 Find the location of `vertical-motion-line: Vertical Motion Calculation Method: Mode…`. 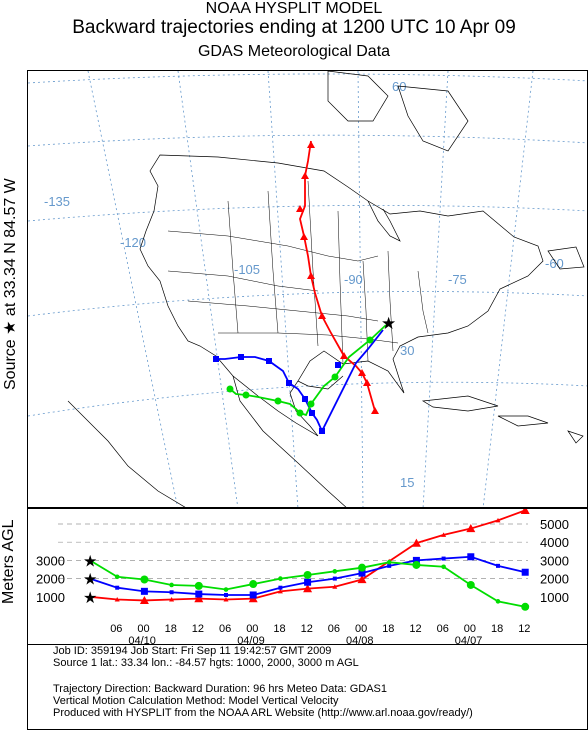

vertical-motion-line: Vertical Motion Calculation Method: Mode… is located at coordinates (196, 701).